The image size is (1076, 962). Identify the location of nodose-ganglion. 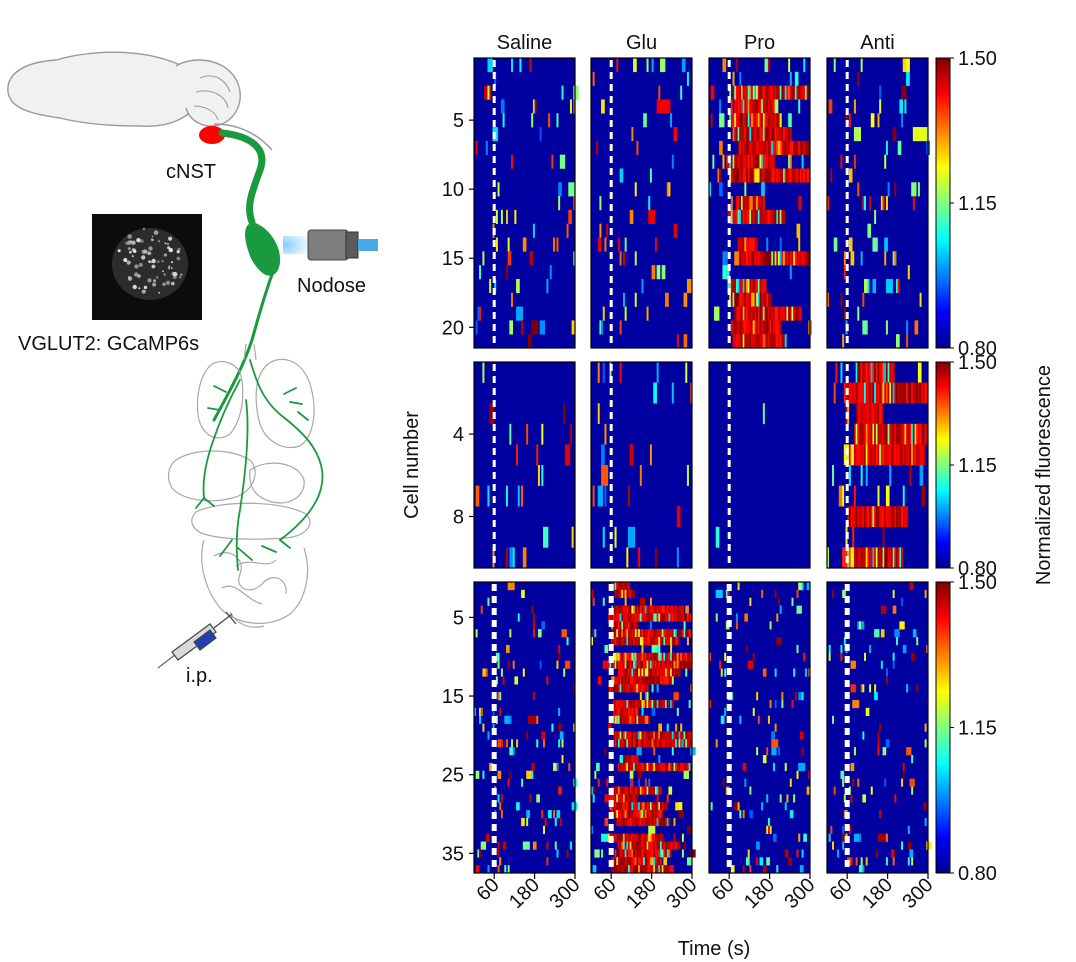
(263, 249).